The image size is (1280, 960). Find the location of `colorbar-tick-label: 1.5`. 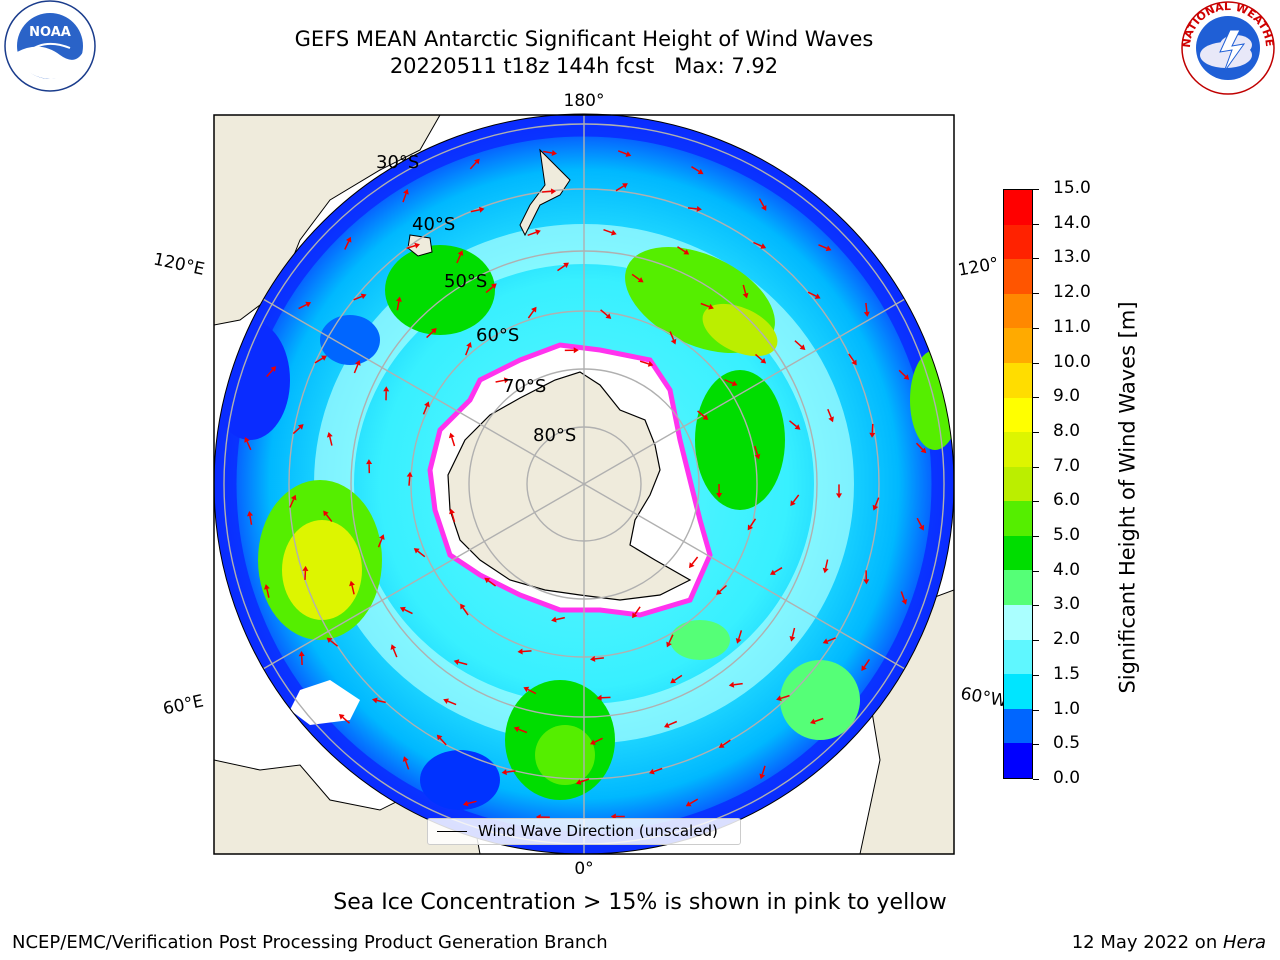

colorbar-tick-label: 1.5 is located at coordinates (1067, 673).